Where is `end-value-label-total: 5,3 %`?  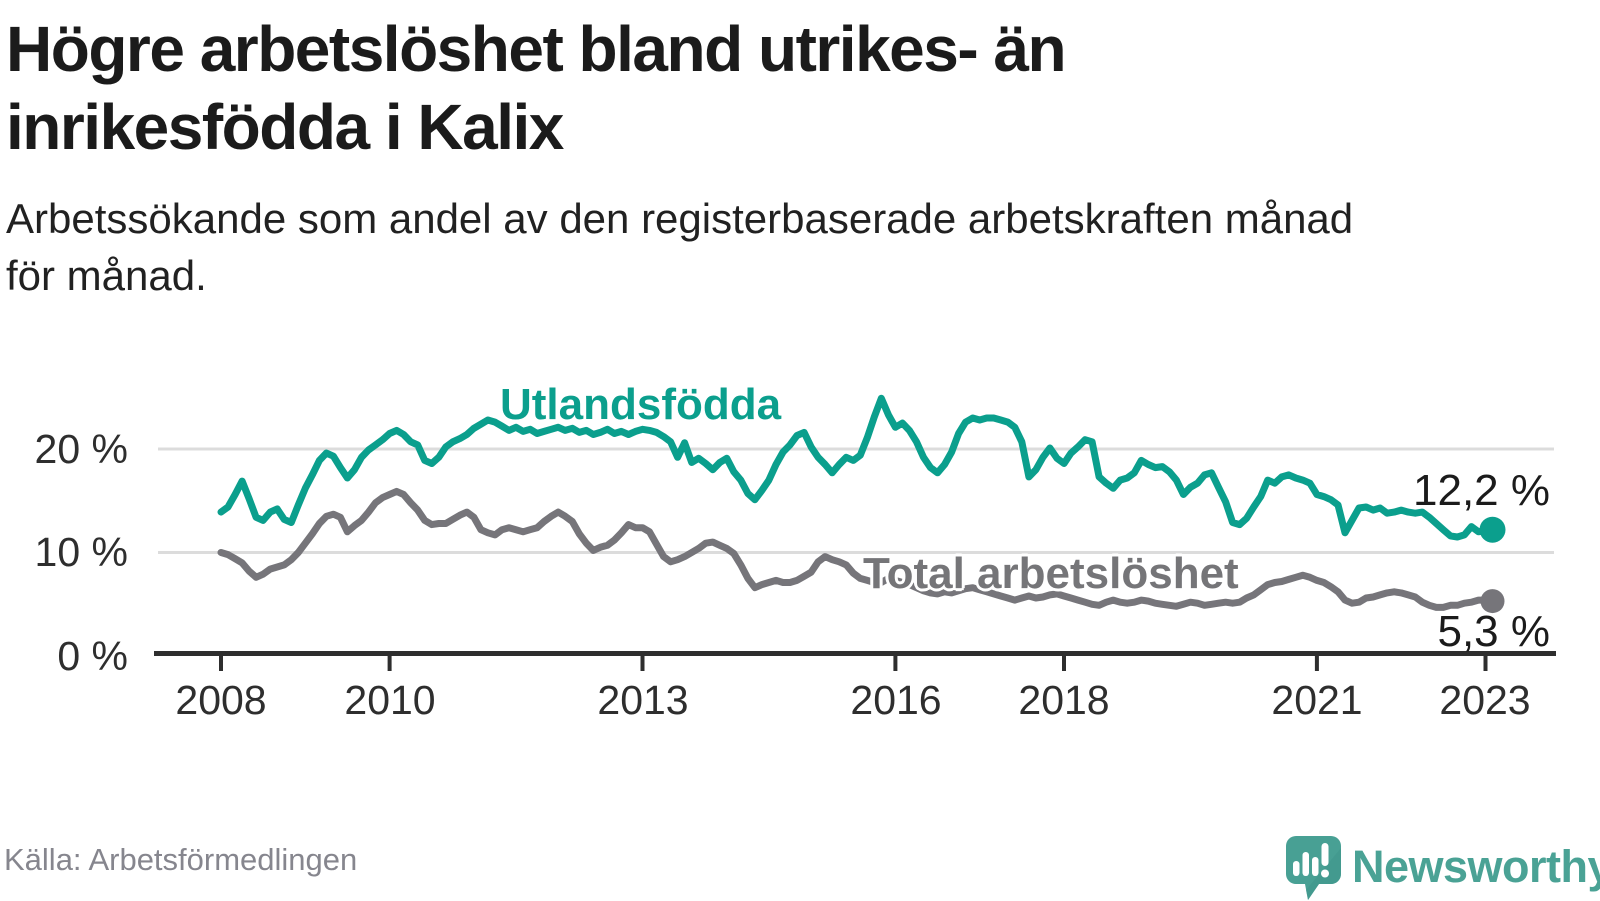 end-value-label-total: 5,3 % is located at coordinates (1493, 631).